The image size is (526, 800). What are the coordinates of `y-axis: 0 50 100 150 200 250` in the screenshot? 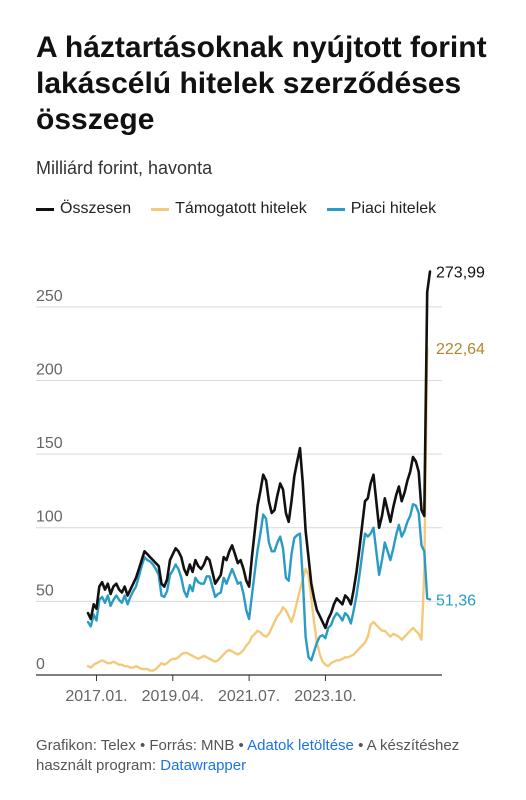 It's located at (49, 480).